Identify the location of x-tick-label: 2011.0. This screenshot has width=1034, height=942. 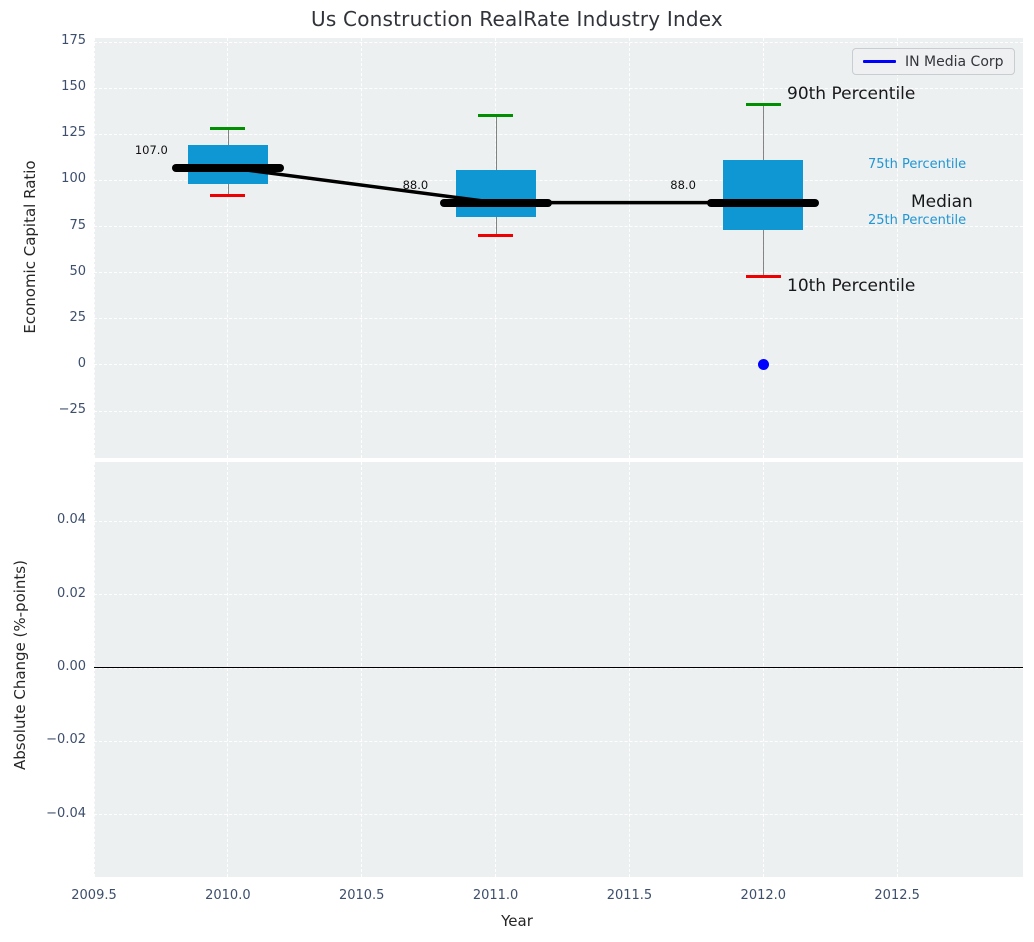
(495, 895).